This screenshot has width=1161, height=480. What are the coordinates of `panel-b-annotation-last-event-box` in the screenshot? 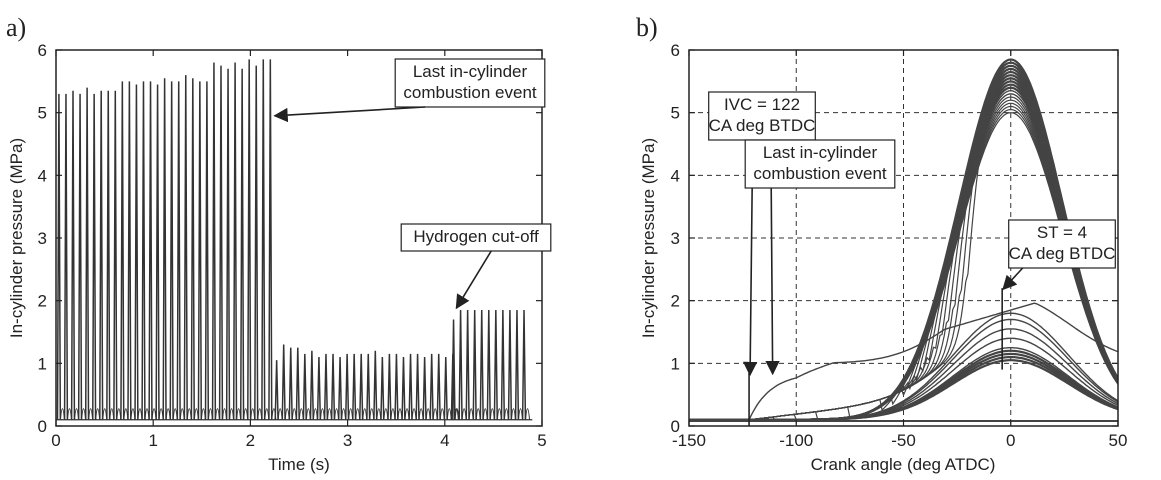 It's located at (820, 164).